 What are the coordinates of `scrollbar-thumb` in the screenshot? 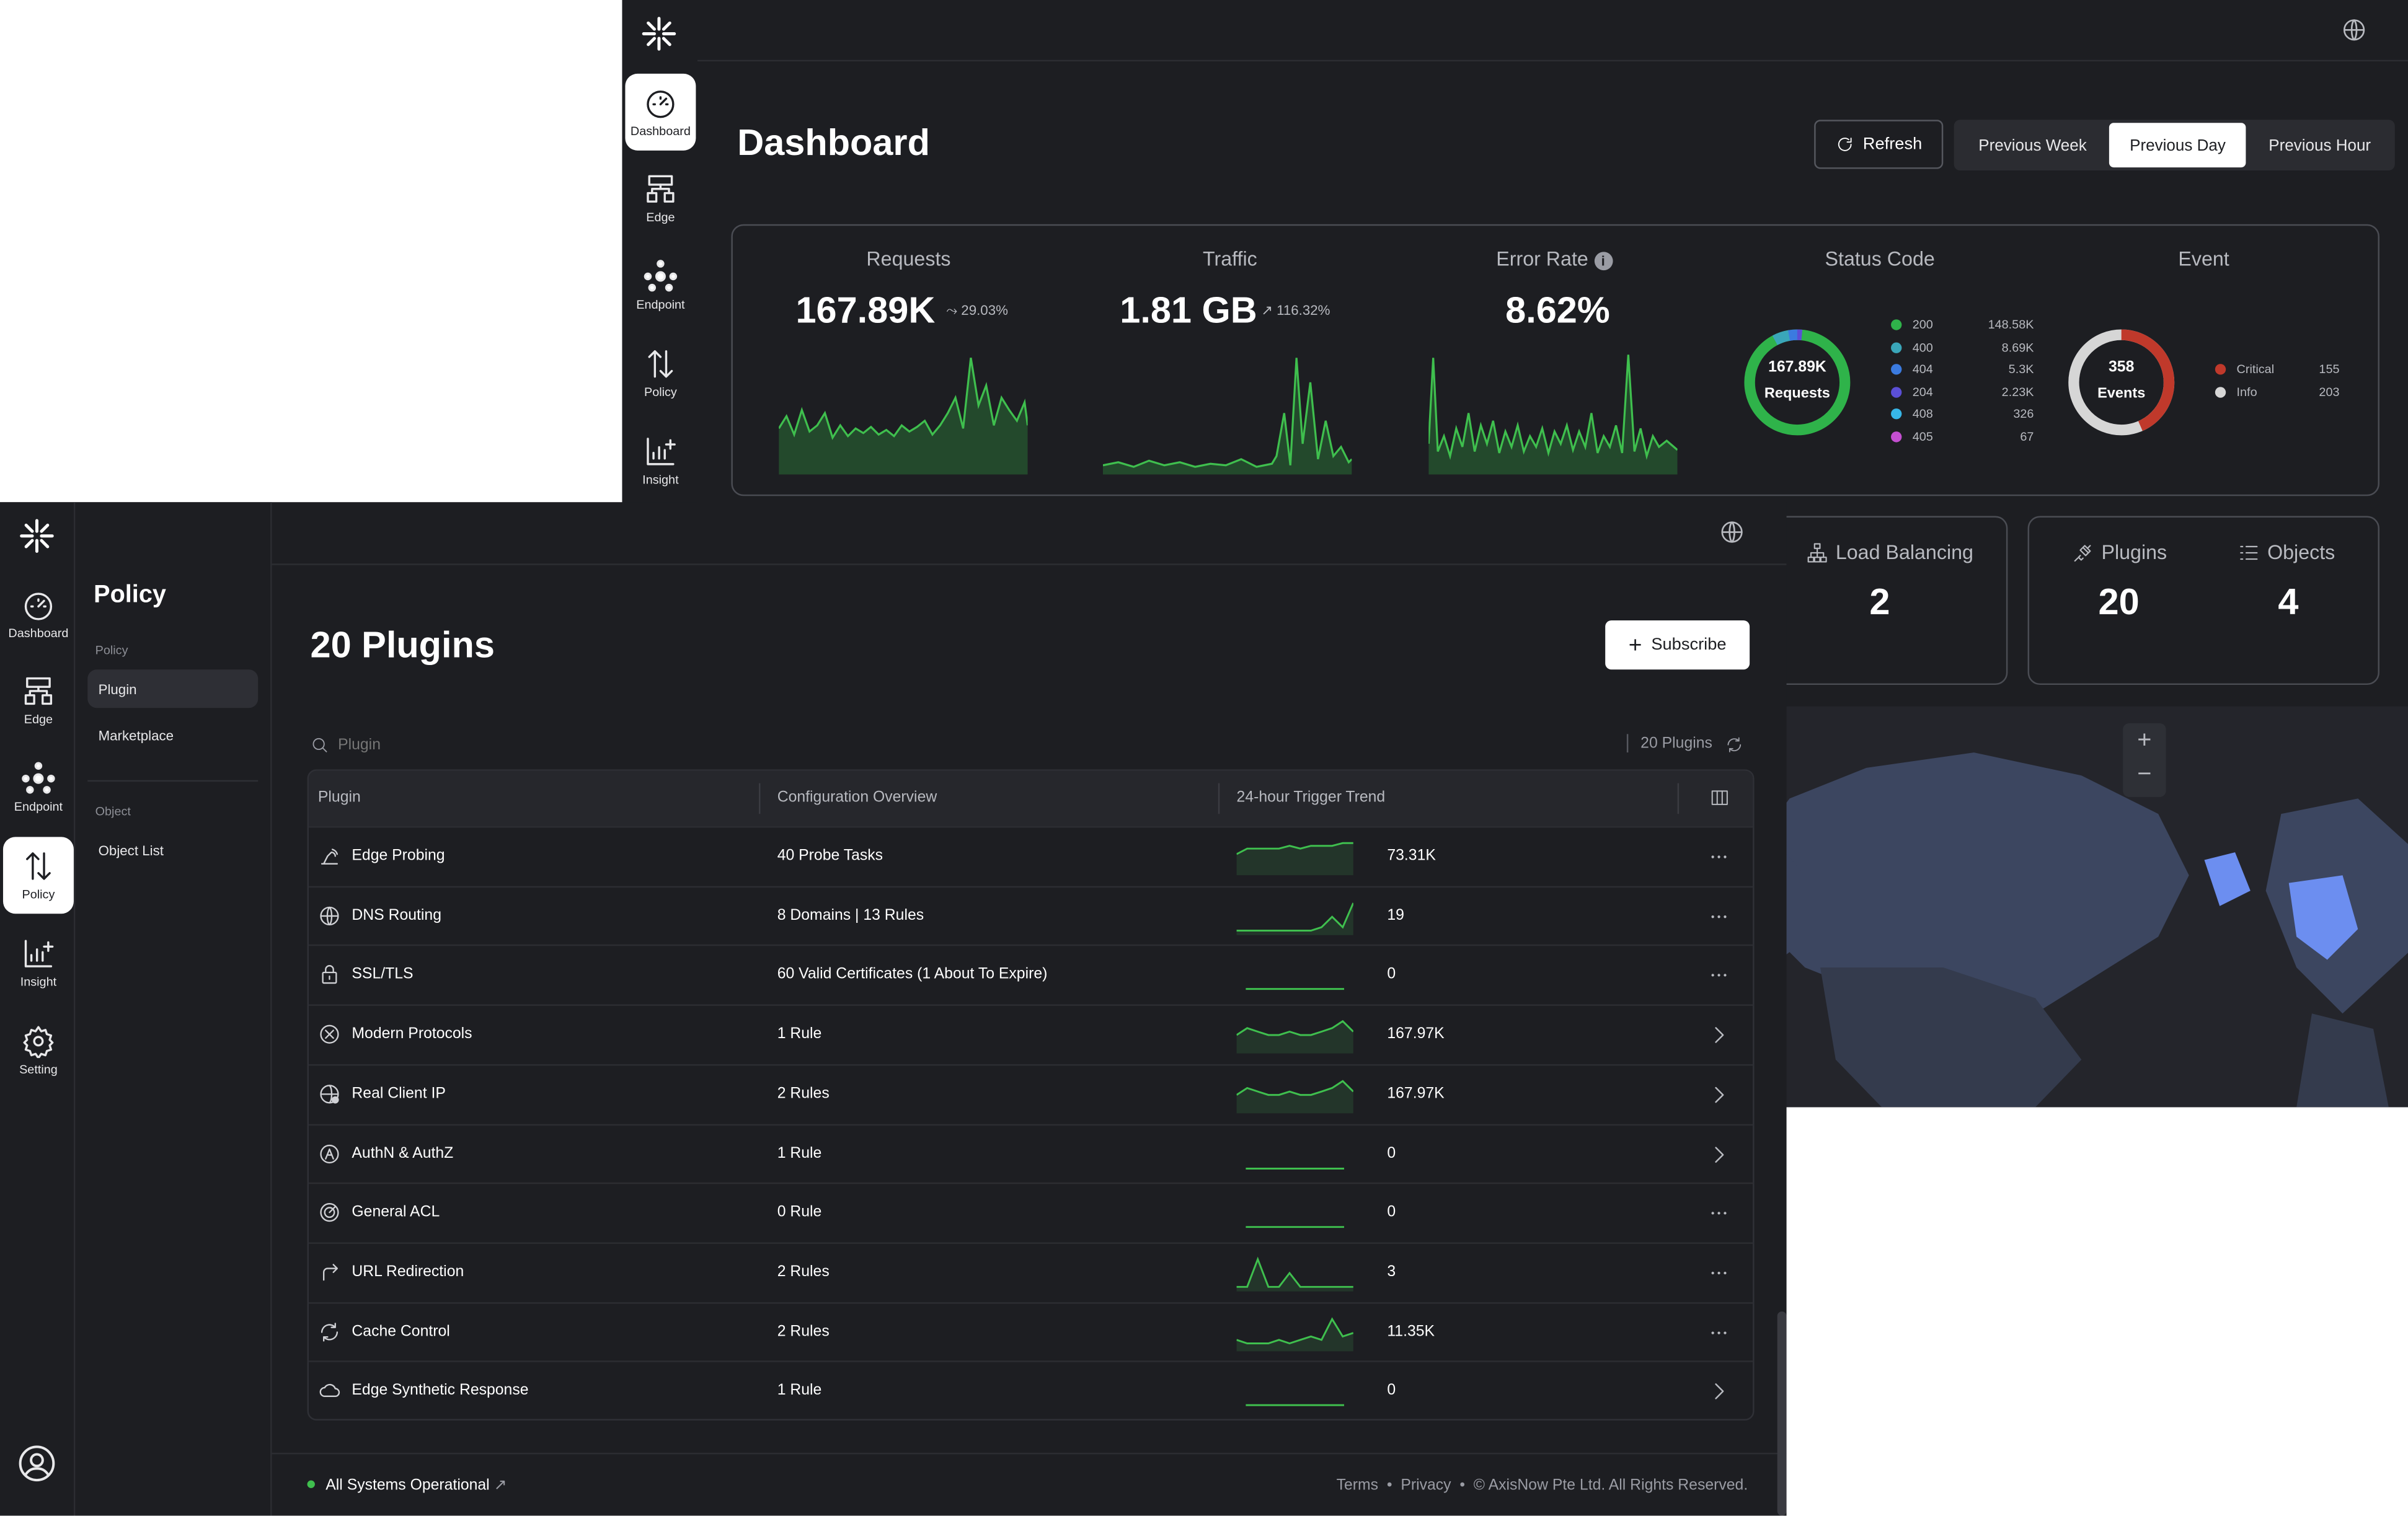 It's located at (1782, 1413).